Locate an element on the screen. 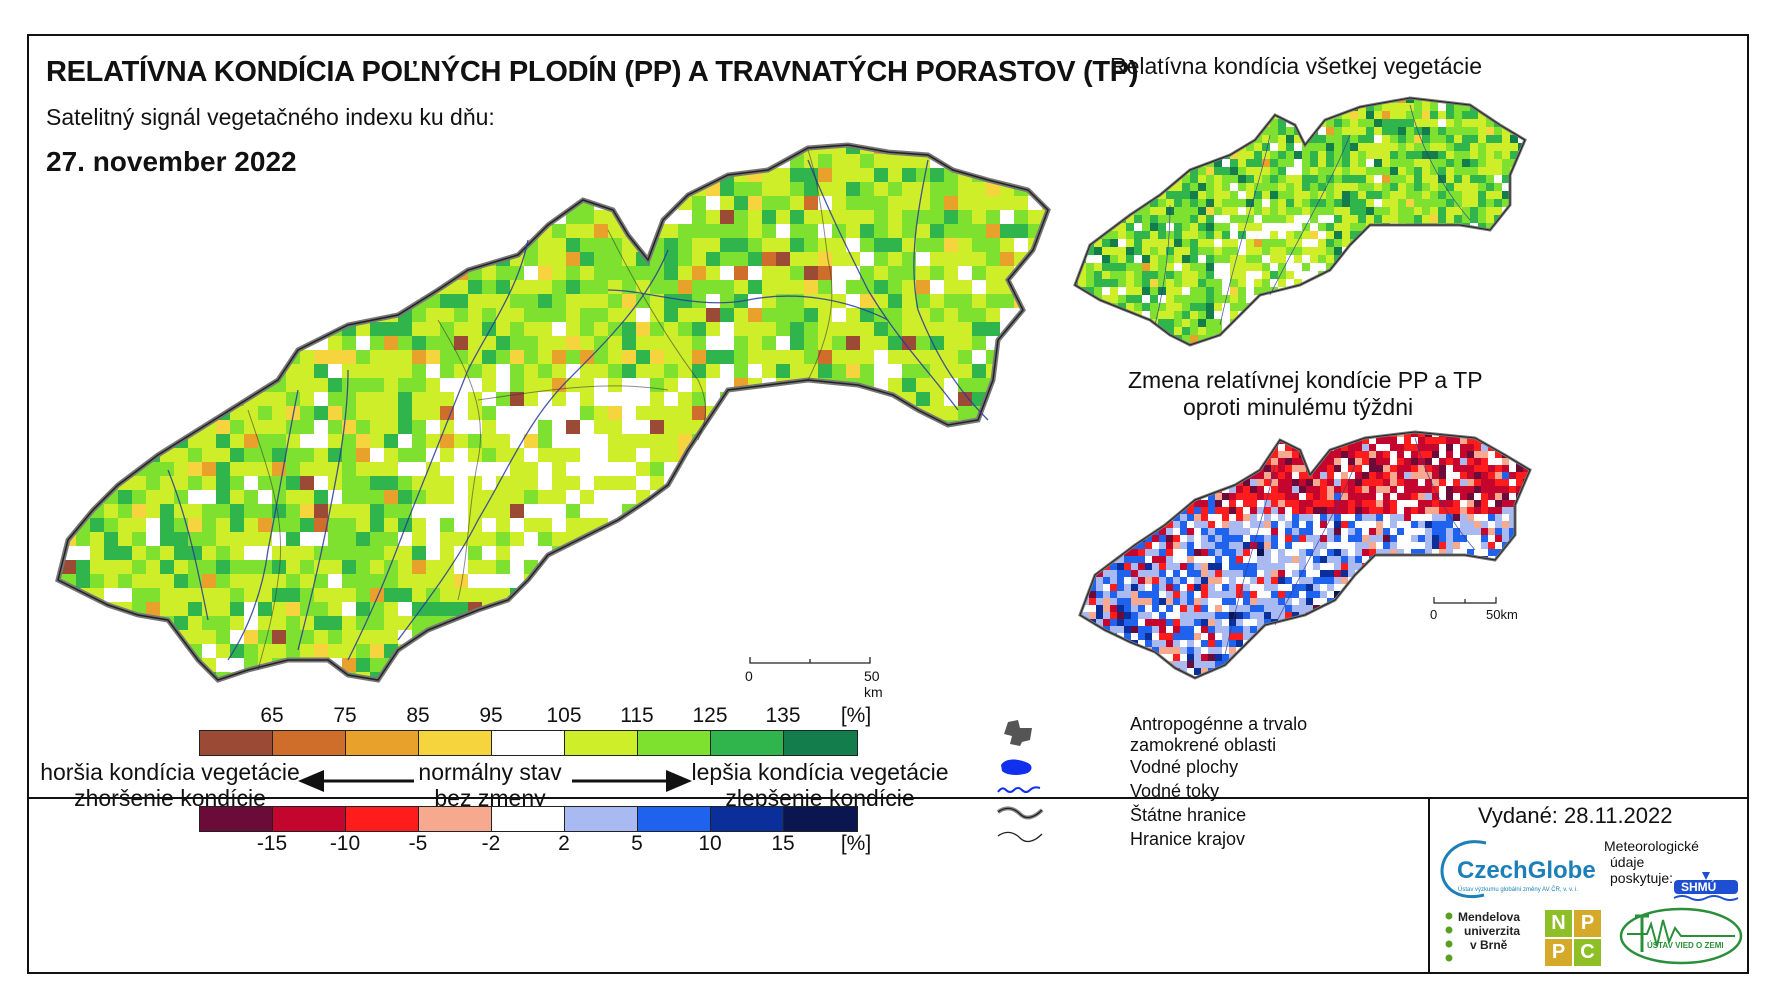 The height and width of the screenshot is (1003, 1772). nppc-logo: N P P C is located at coordinates (1573, 938).